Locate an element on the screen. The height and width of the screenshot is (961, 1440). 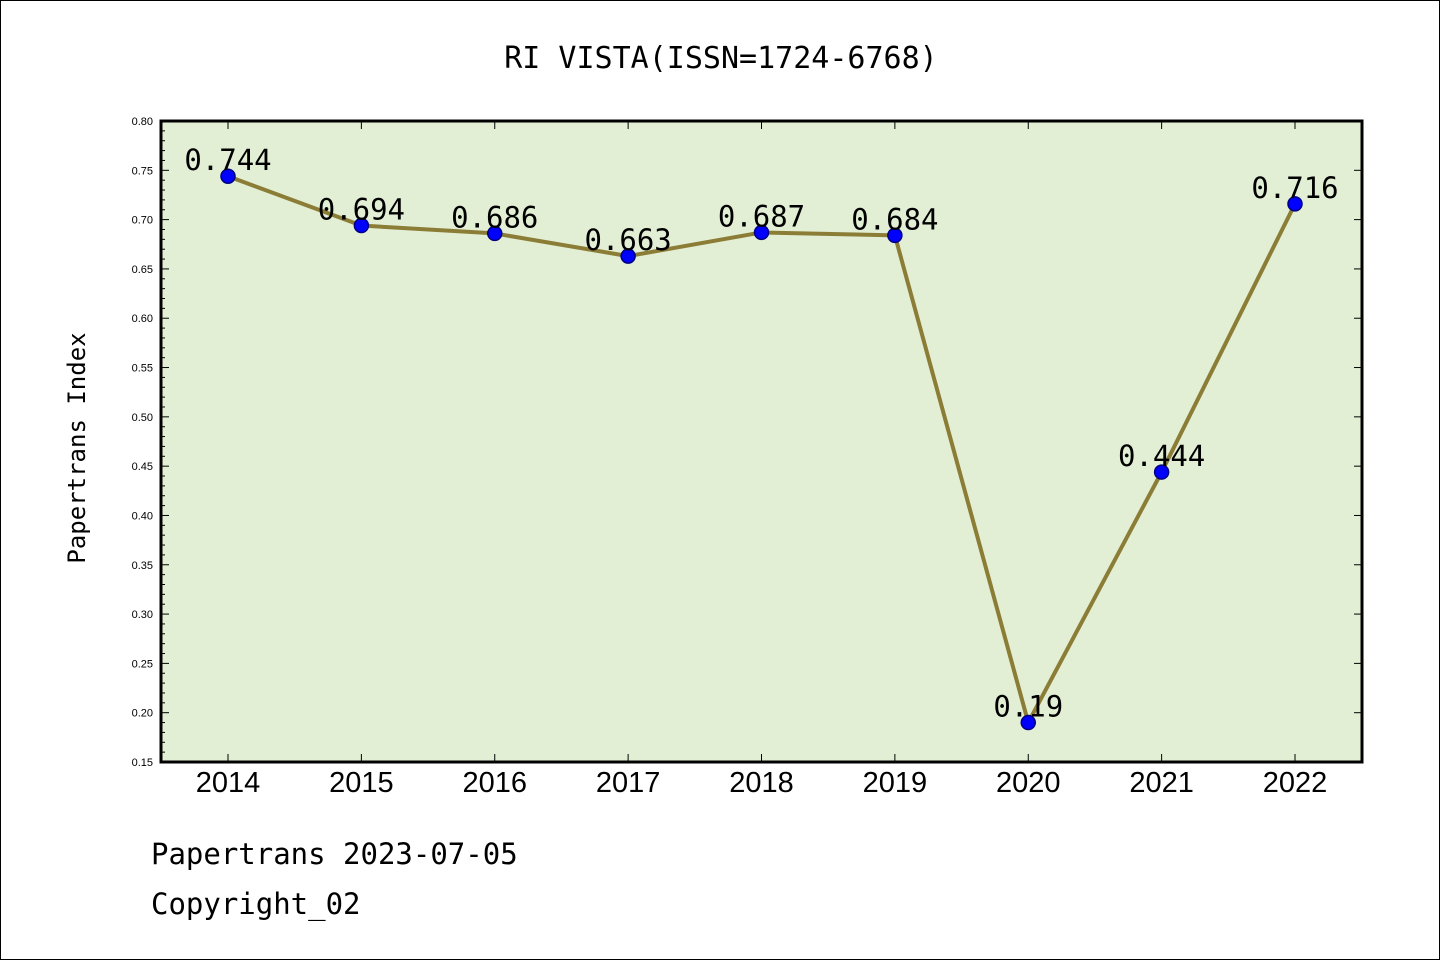
y-tick-label: 0.50 is located at coordinates (142, 418).